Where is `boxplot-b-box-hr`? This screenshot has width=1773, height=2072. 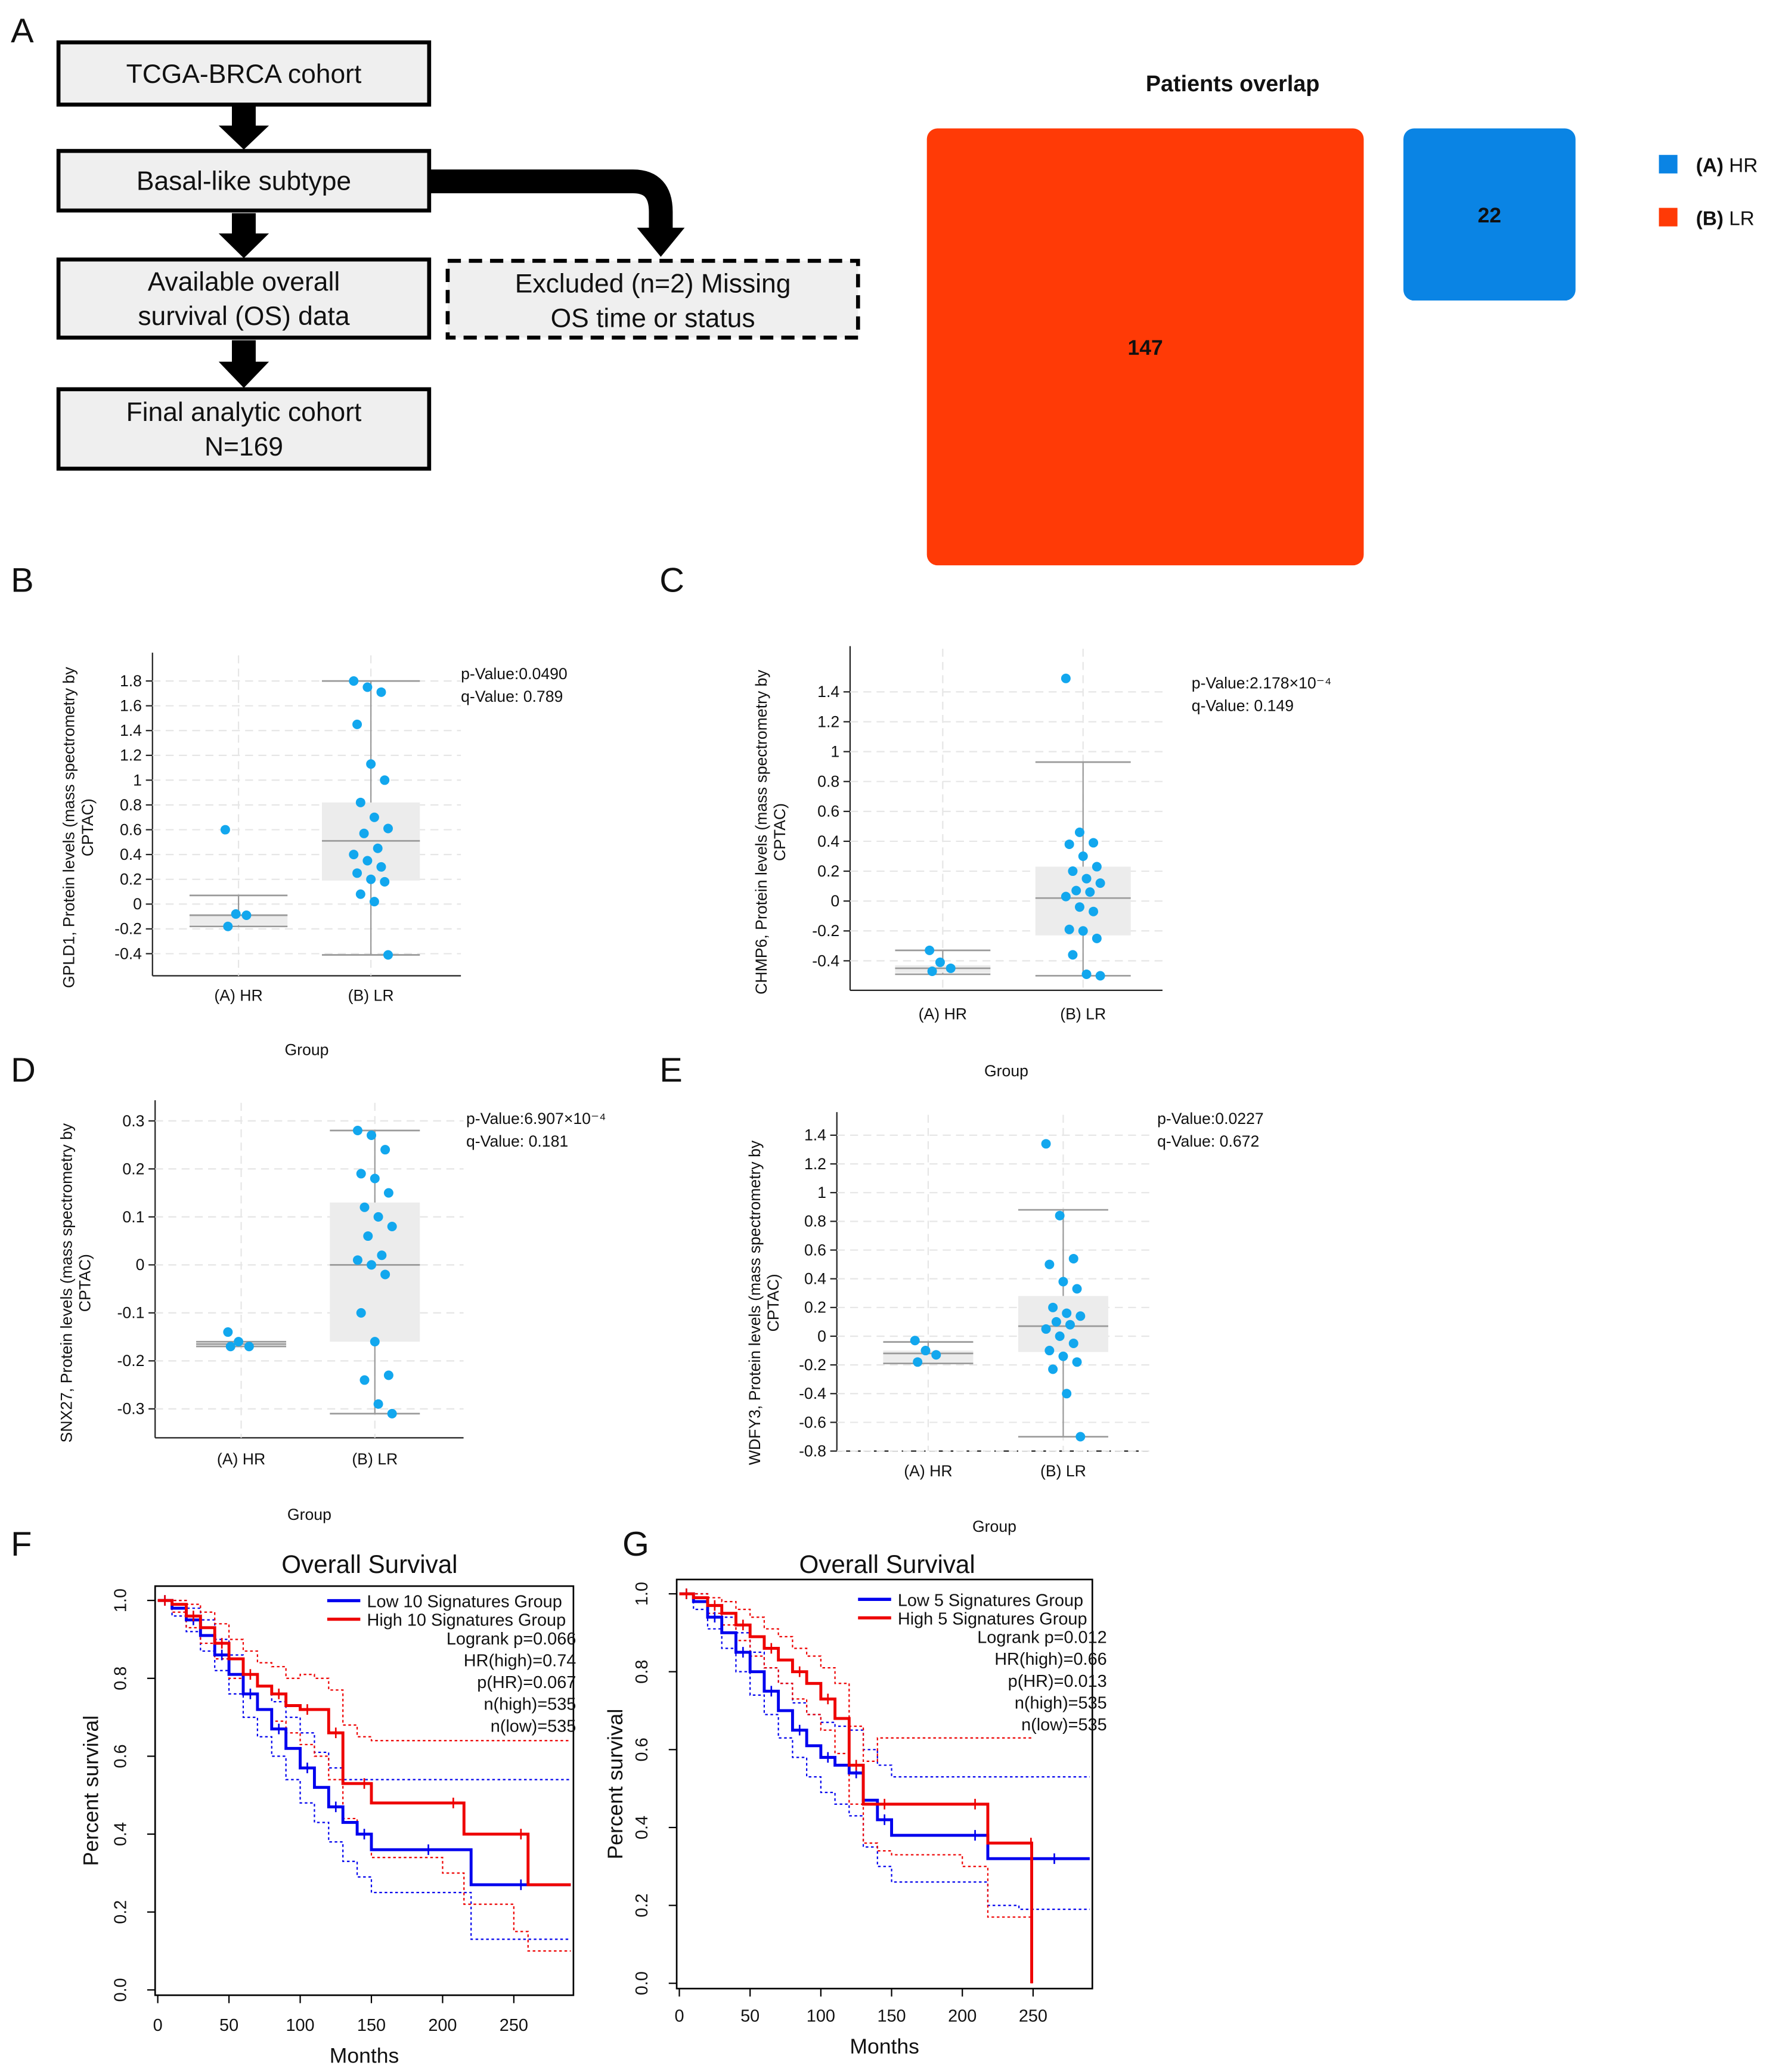
boxplot-b-box-hr is located at coordinates (238, 919).